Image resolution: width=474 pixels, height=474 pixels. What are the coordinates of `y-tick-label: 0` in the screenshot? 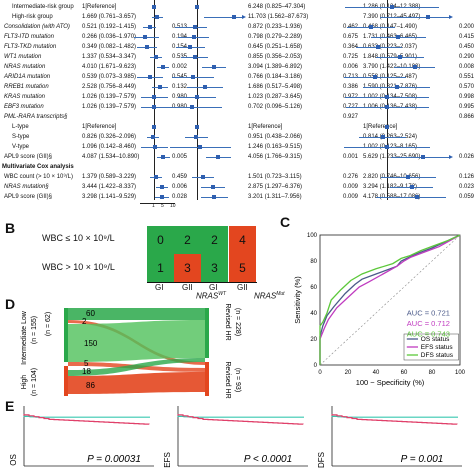 It's located at (316, 366).